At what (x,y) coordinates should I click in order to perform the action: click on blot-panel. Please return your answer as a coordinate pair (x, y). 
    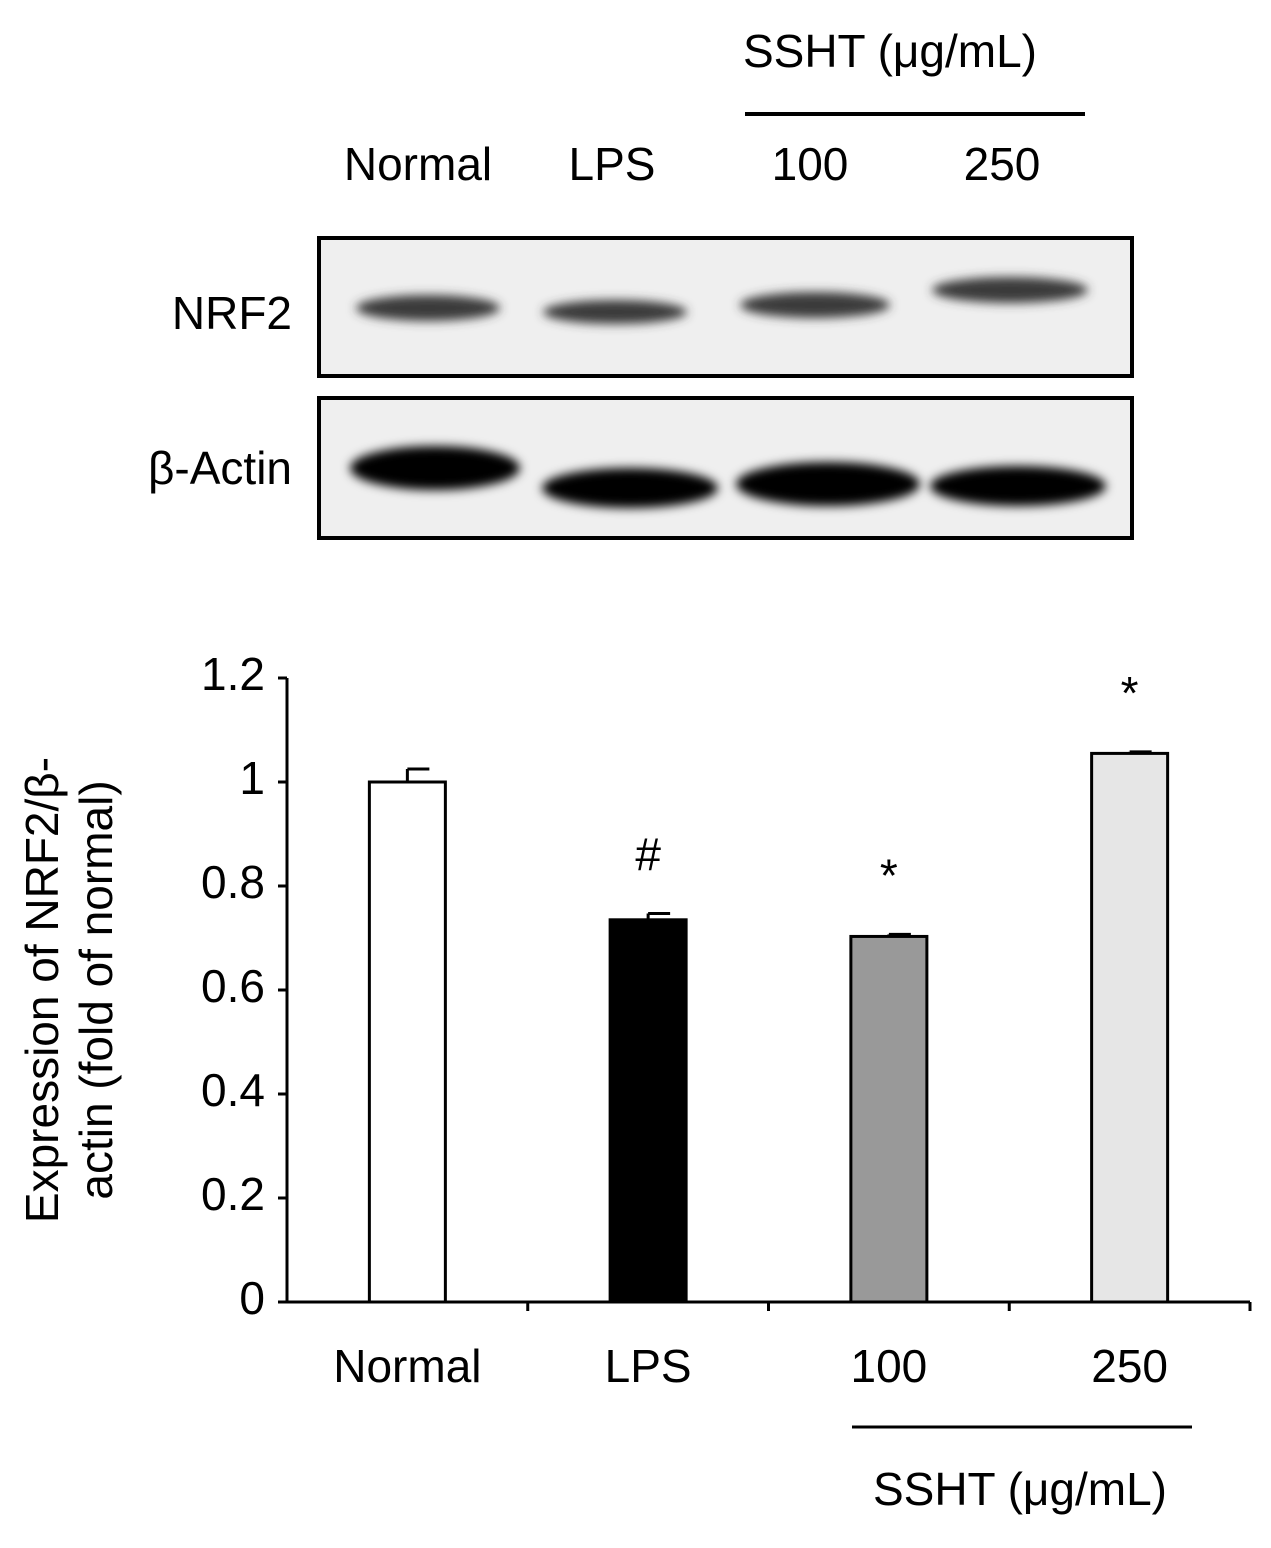
    Looking at the image, I should click on (725, 307).